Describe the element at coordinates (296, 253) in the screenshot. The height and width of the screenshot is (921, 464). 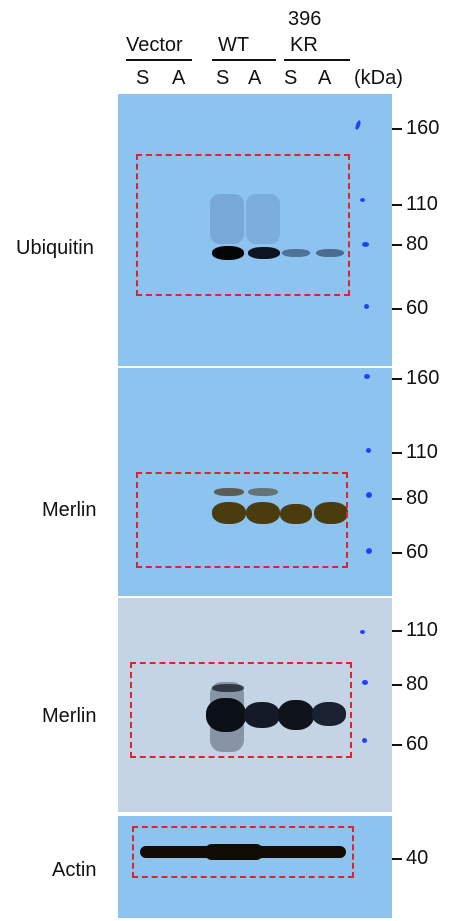
I see `ubiquitin-band-kr-s` at that location.